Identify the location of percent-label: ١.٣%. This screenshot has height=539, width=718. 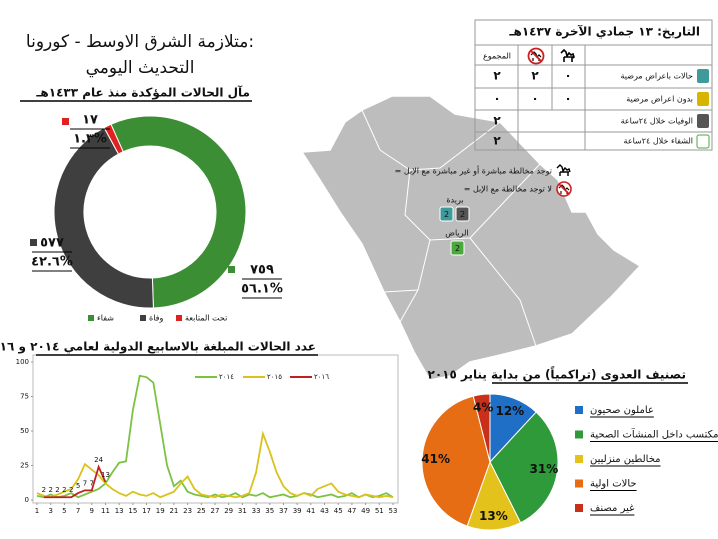
(90, 139).